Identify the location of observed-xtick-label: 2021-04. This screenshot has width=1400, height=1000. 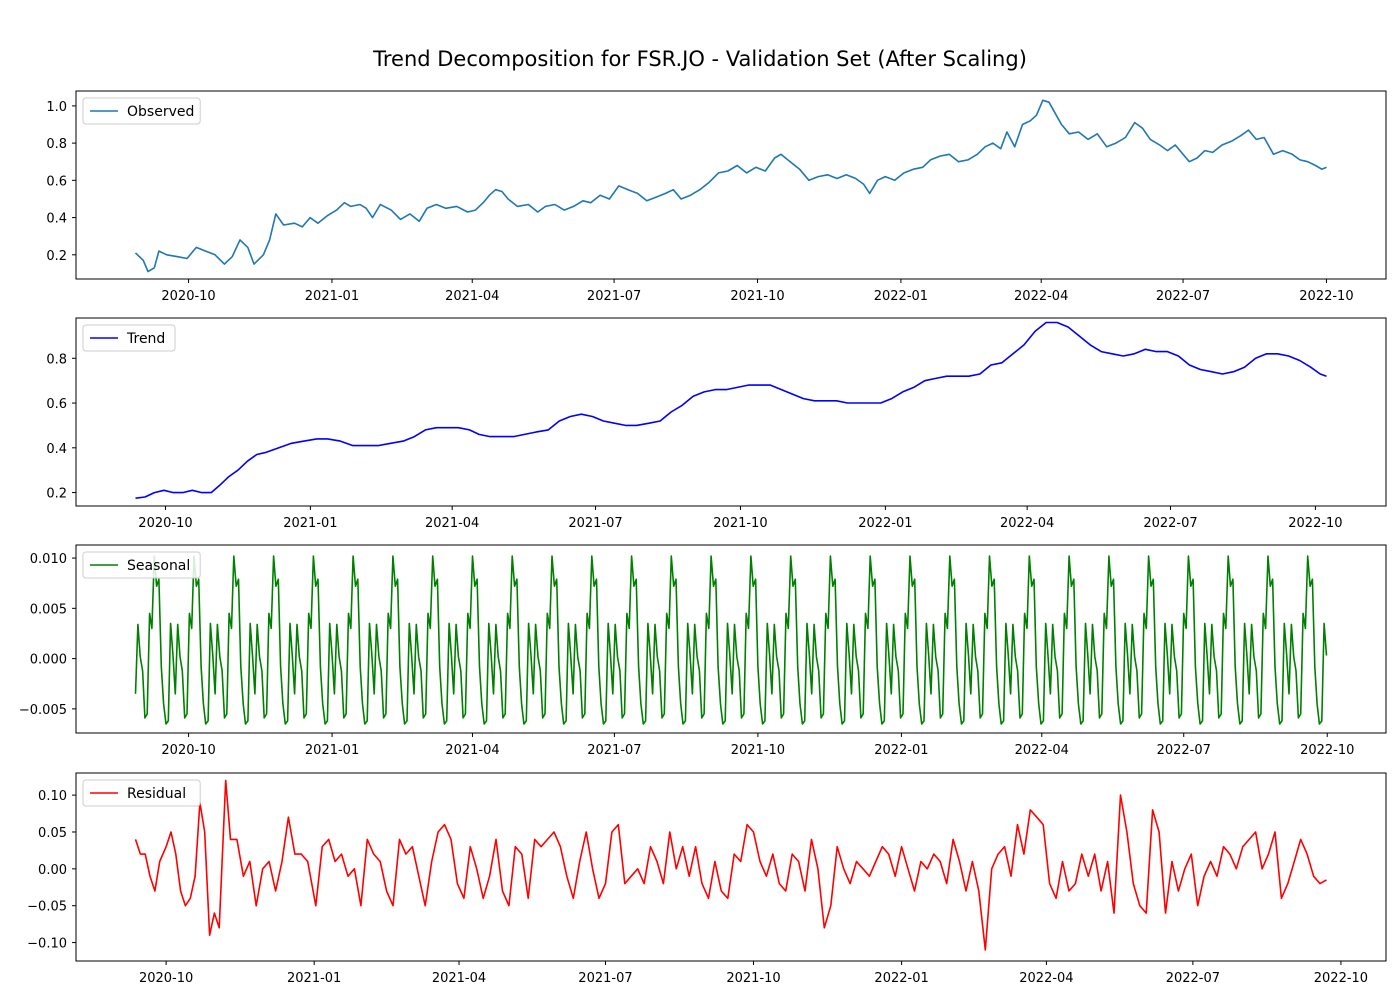
(472, 296).